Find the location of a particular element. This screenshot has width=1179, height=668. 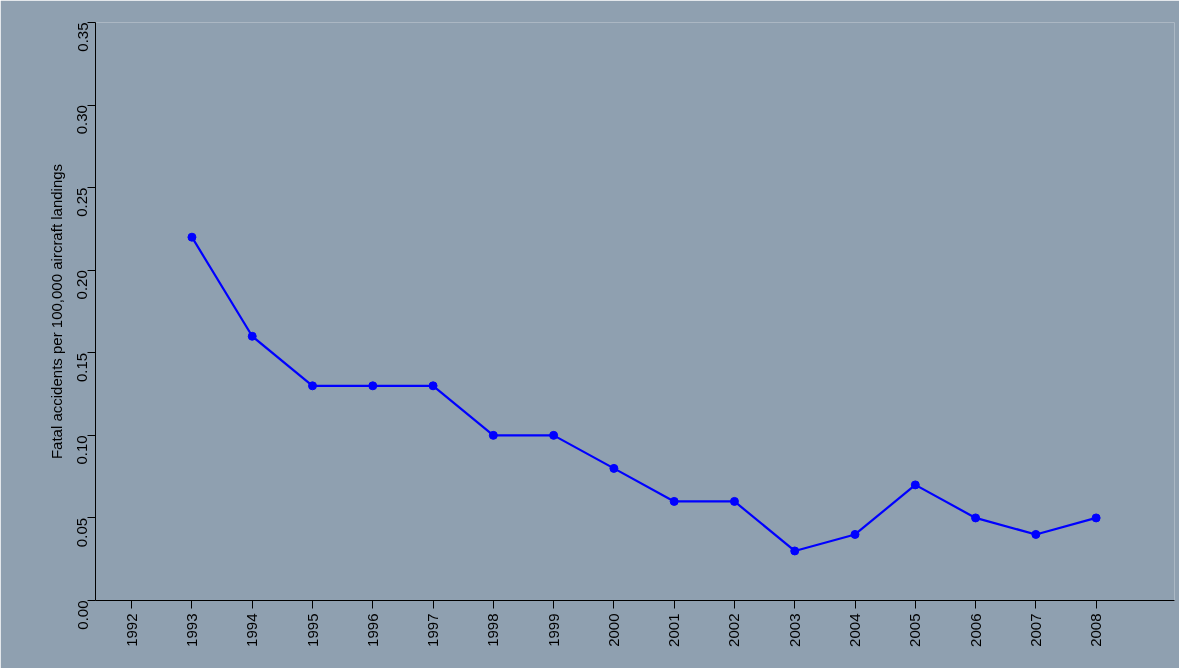

x-tick-label: 2005 is located at coordinates (915, 630).